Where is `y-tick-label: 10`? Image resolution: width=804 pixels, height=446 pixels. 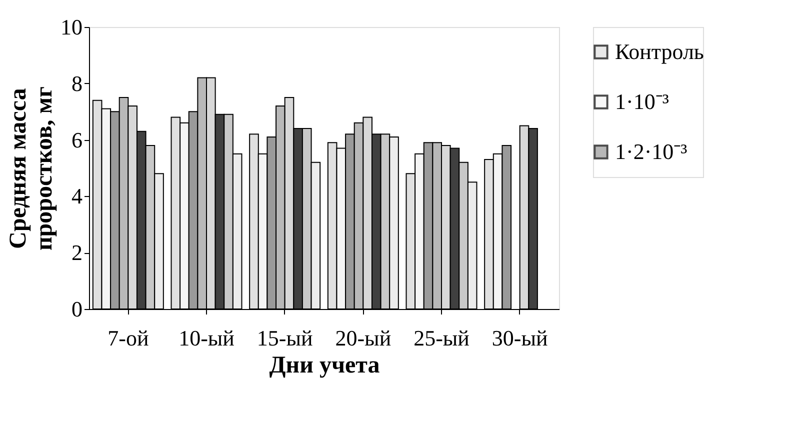 y-tick-label: 10 is located at coordinates (71, 27).